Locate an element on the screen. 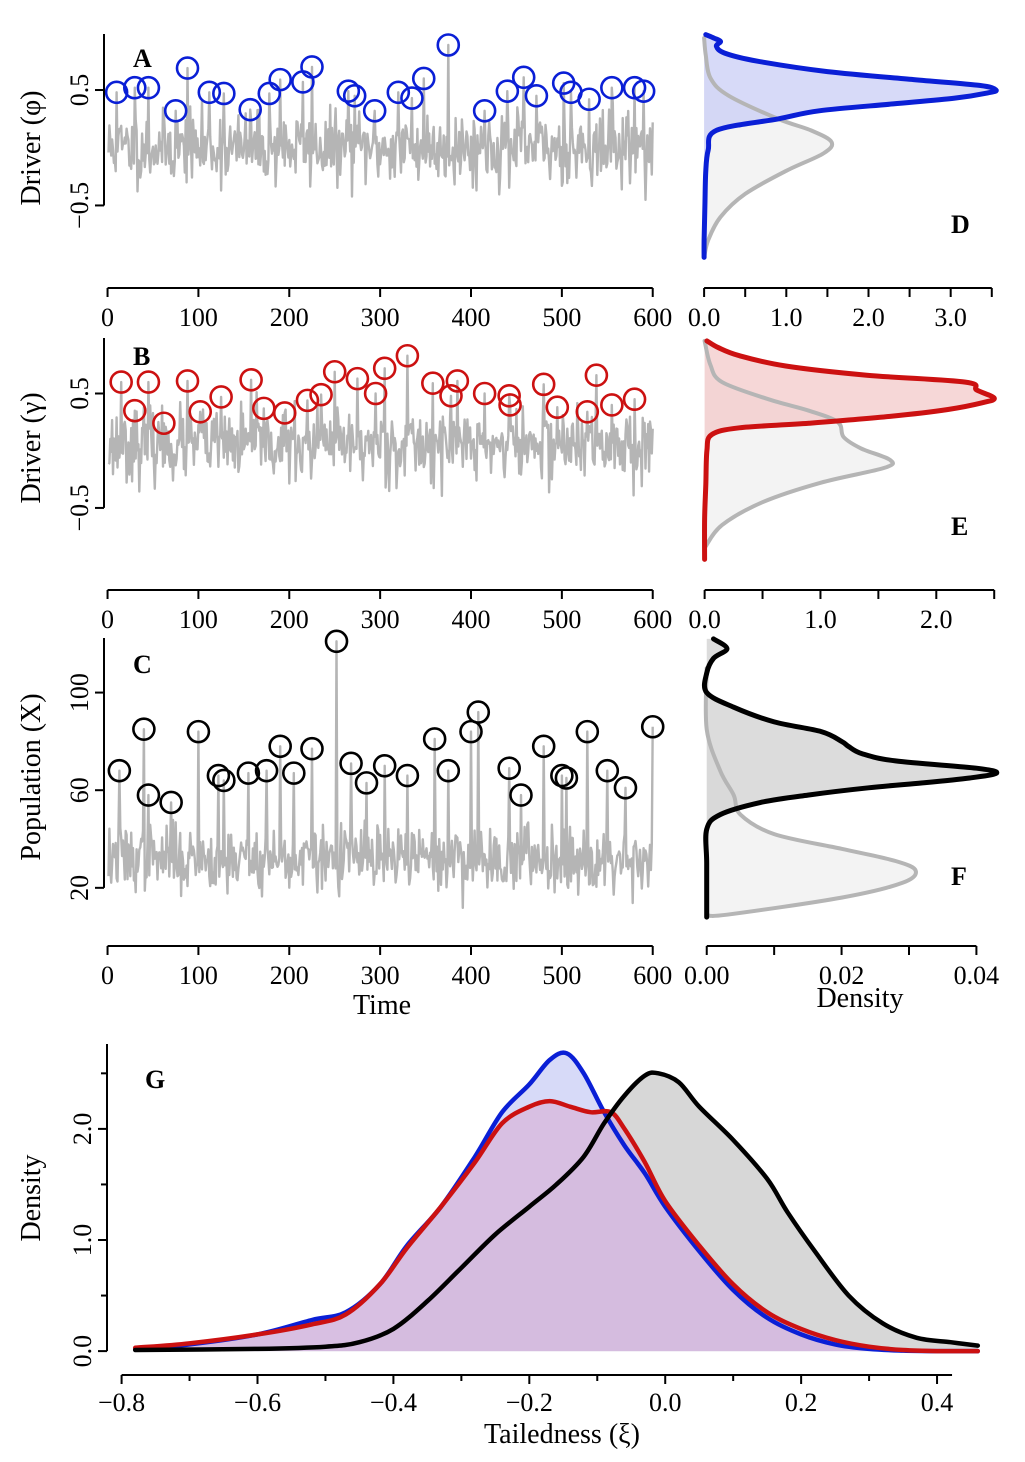  panel-b-y-tick-label: 0.5 is located at coordinates (79, 393).